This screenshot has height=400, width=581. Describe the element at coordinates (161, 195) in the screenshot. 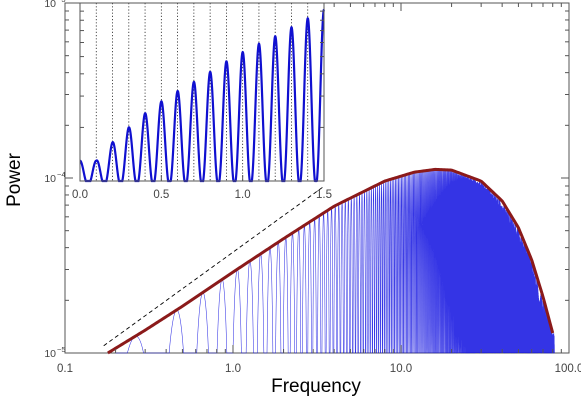

I see `inset-x-tick-label: 0.5` at that location.